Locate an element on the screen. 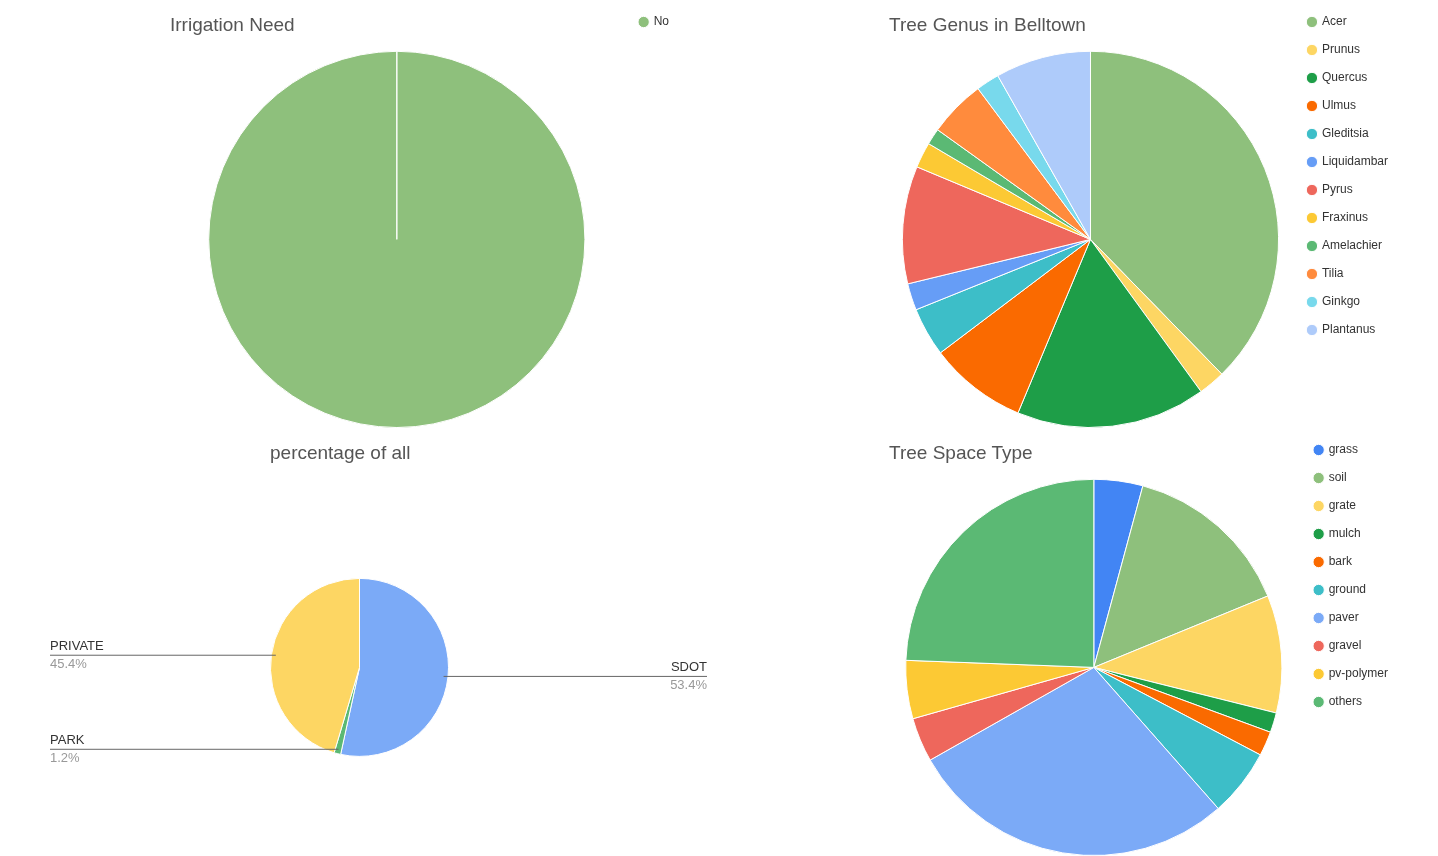 The image size is (1438, 856). legend-label: Amelachier is located at coordinates (1351, 245).